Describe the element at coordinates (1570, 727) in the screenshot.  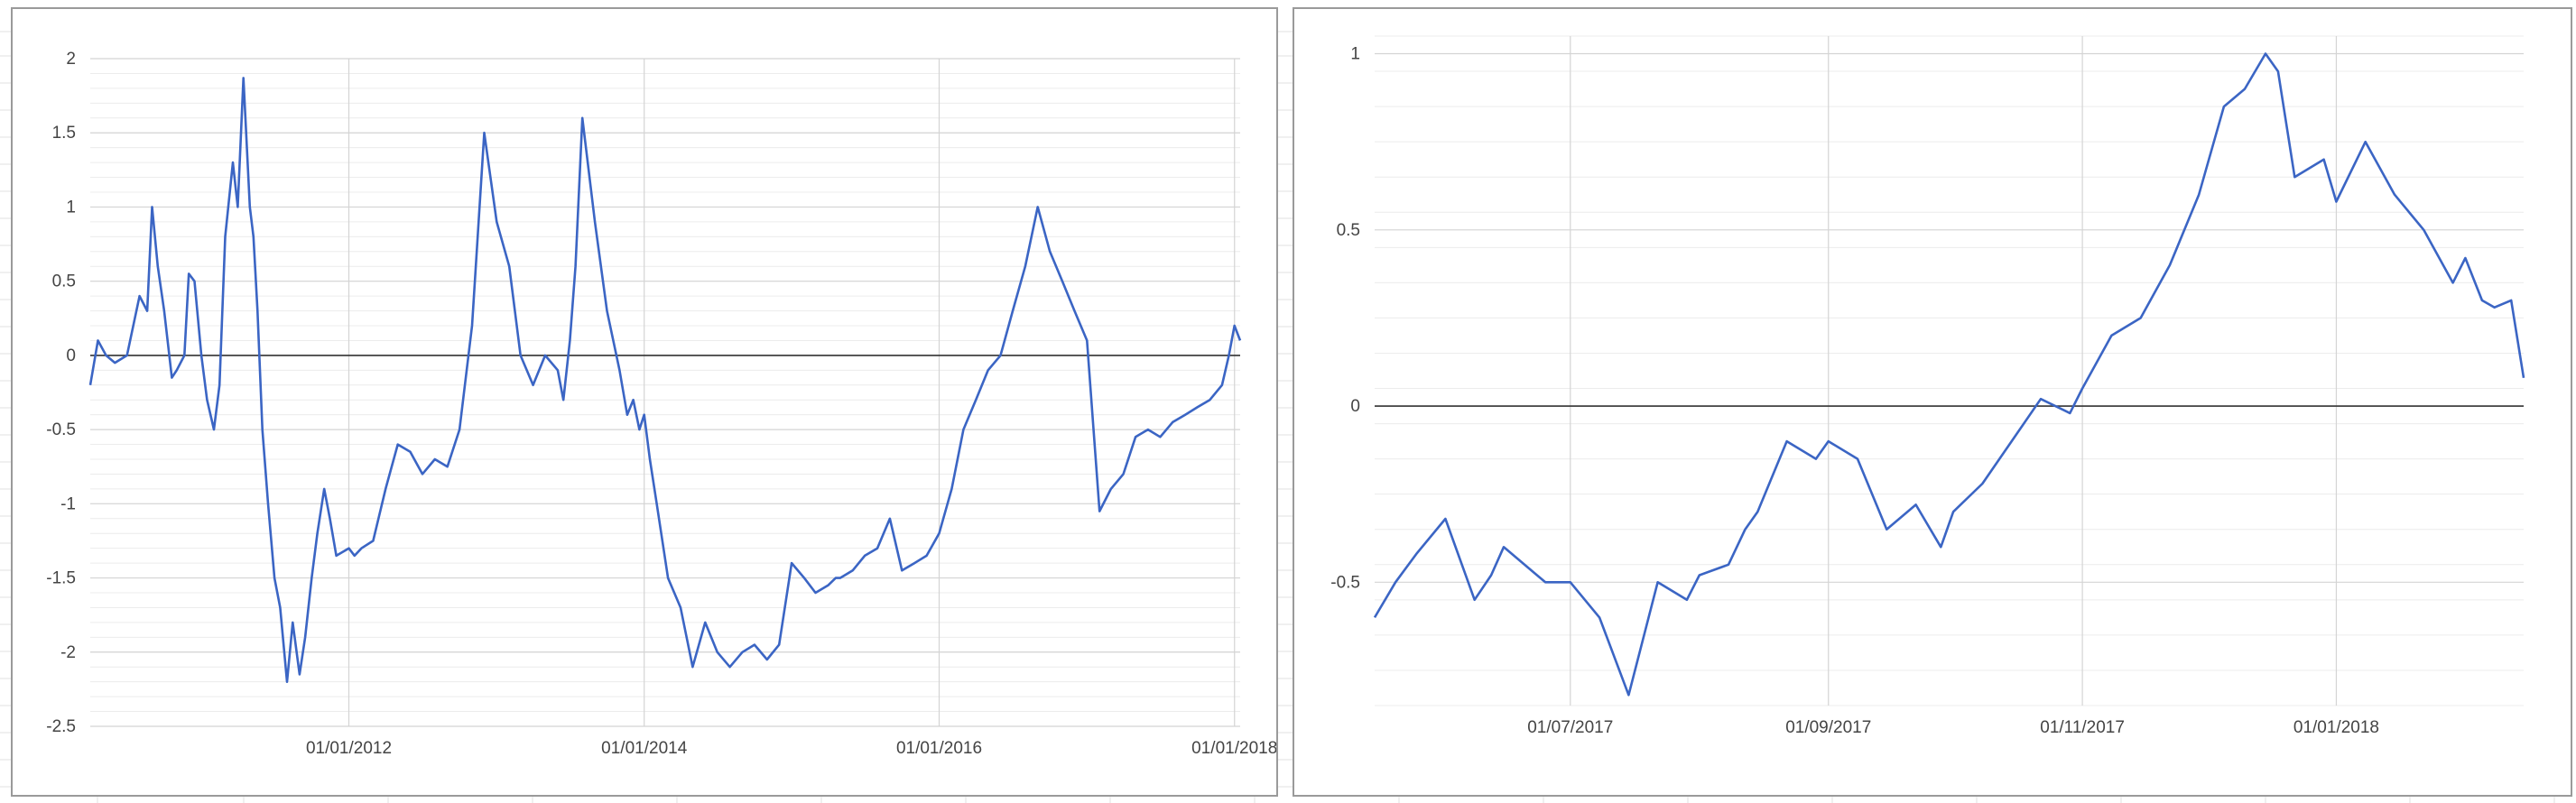
I see `x-tick-label: 01/07/2017` at that location.